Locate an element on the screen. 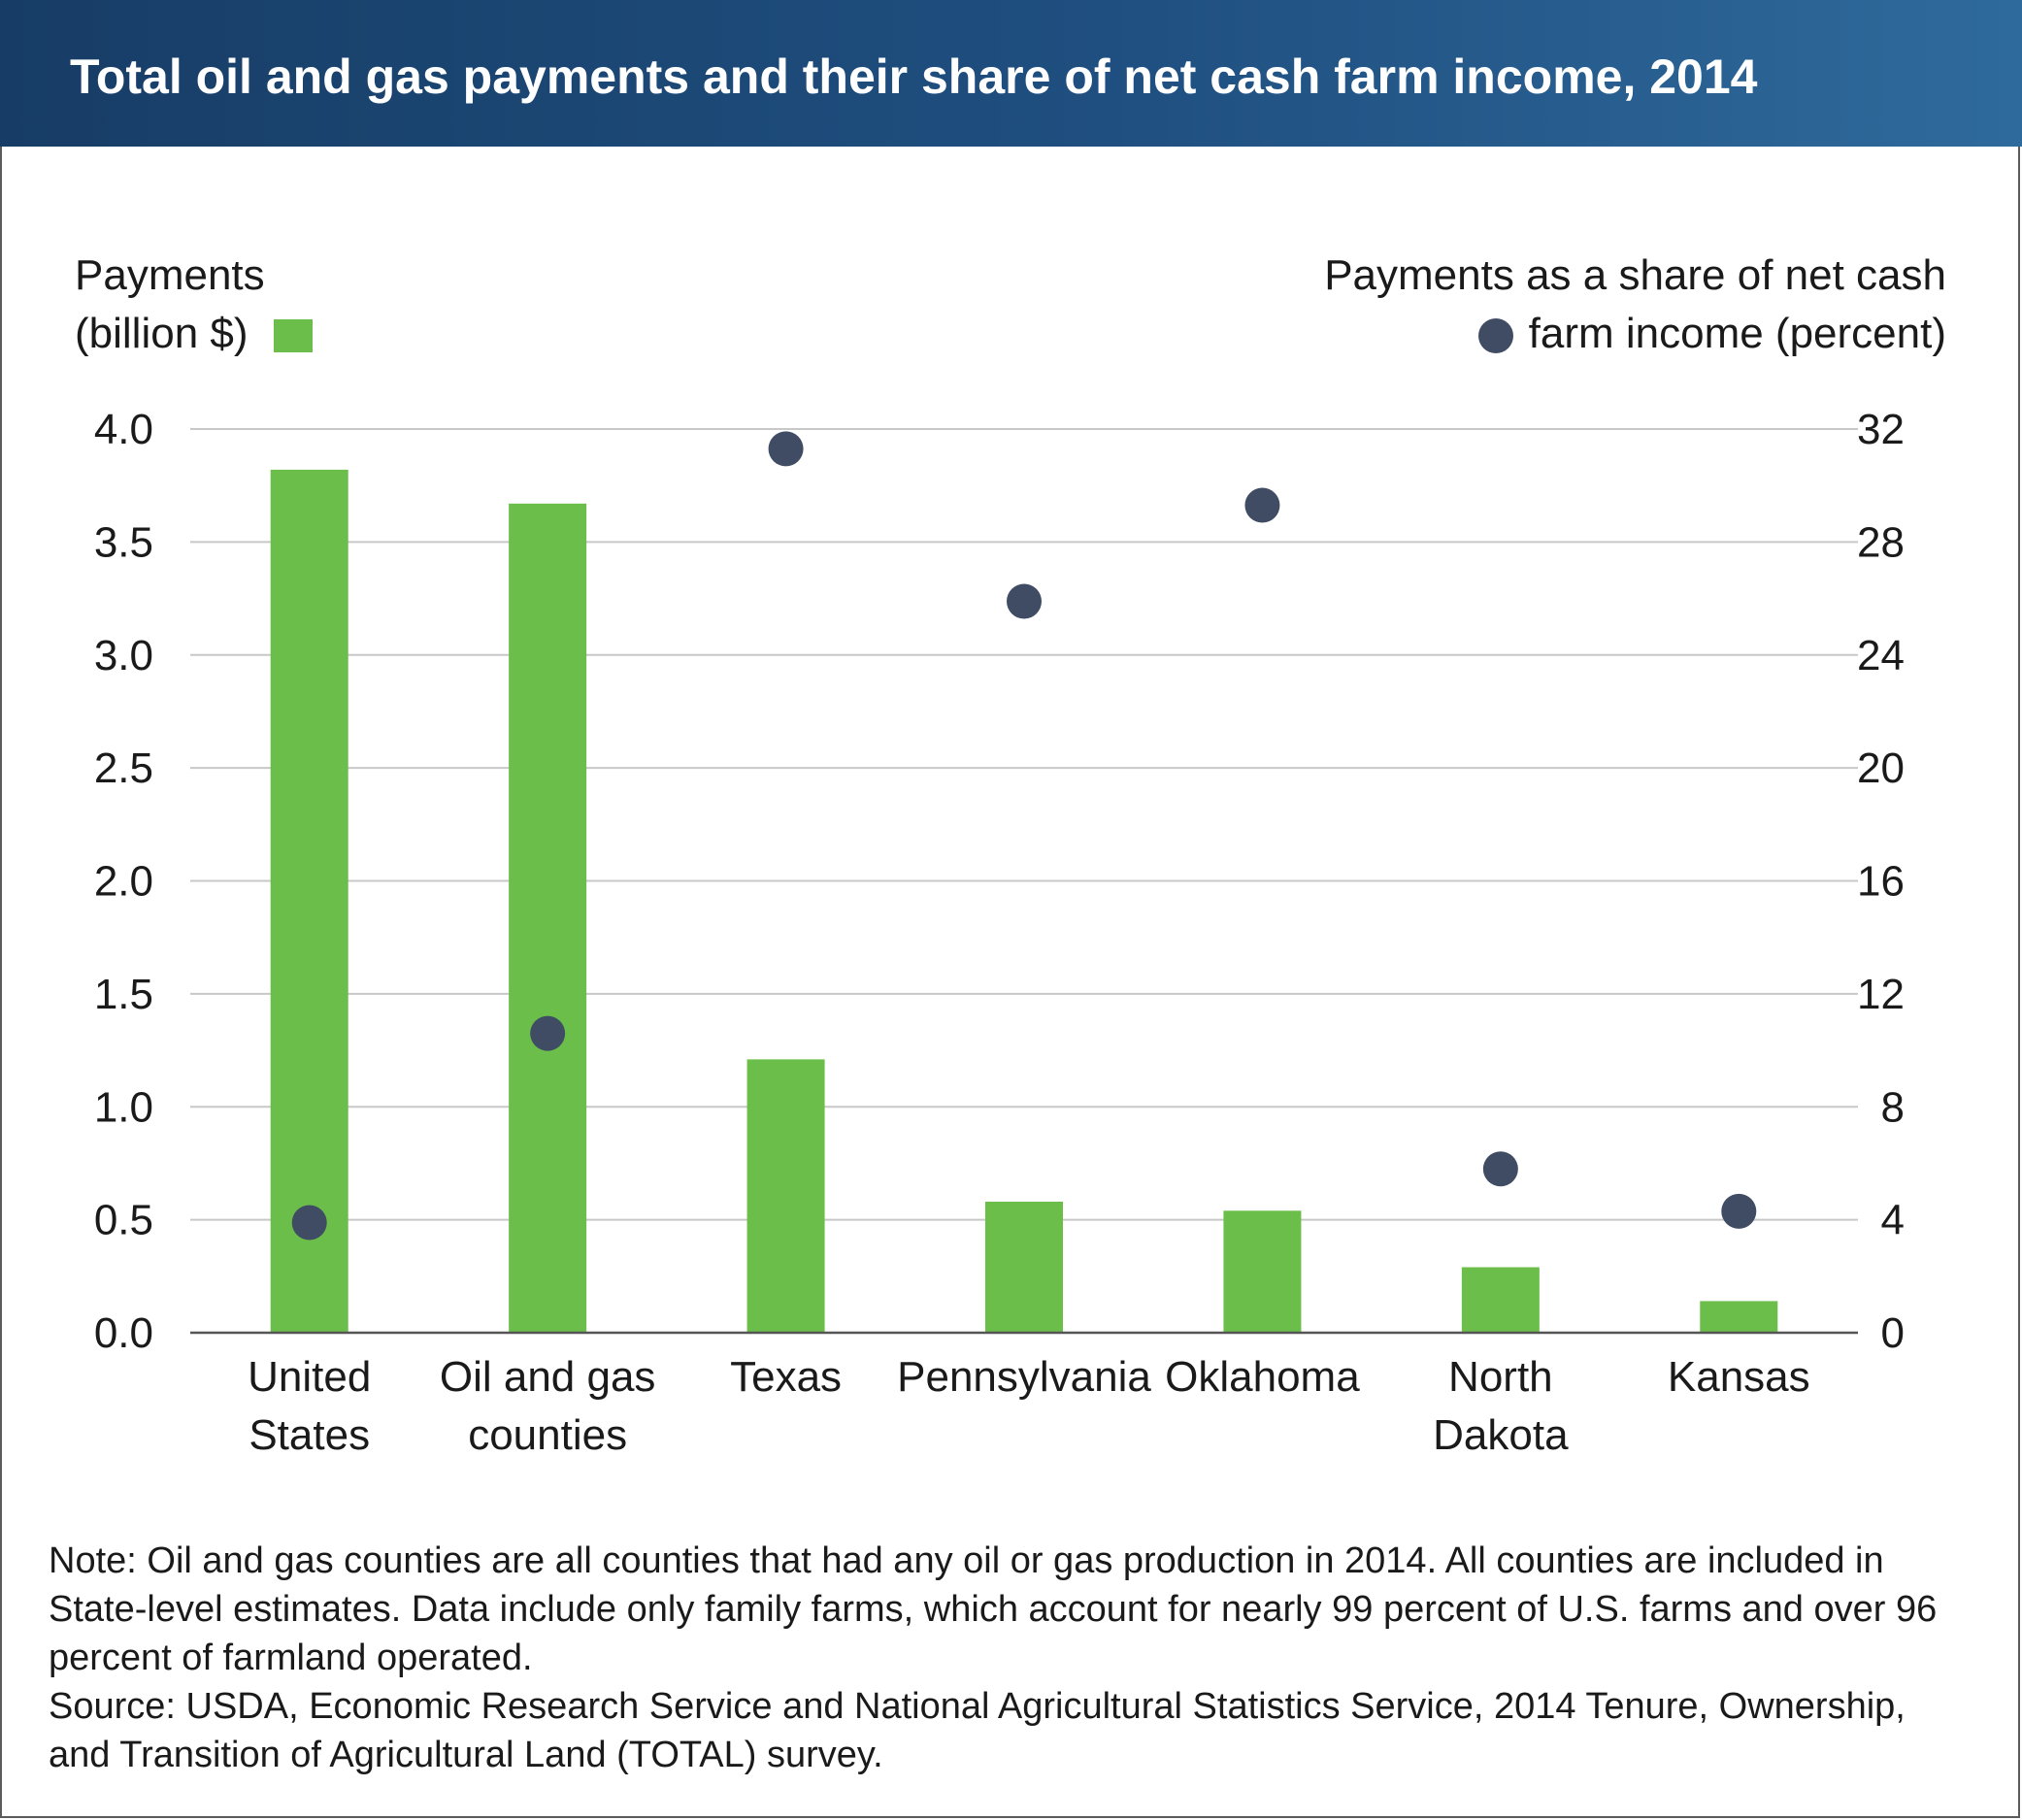 Image resolution: width=2022 pixels, height=1820 pixels. left-axis-title-line2-row: (billion $) is located at coordinates (194, 334).